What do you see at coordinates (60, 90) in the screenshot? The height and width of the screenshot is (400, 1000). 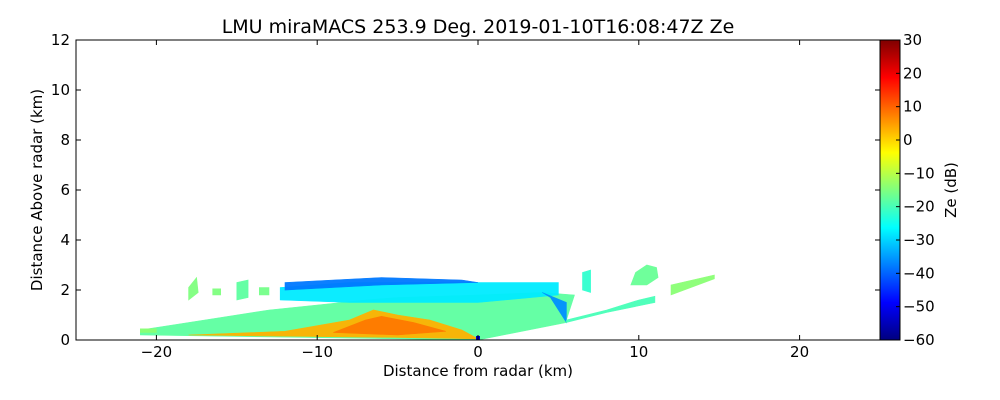 I see `y-tick-label: 10` at bounding box center [60, 90].